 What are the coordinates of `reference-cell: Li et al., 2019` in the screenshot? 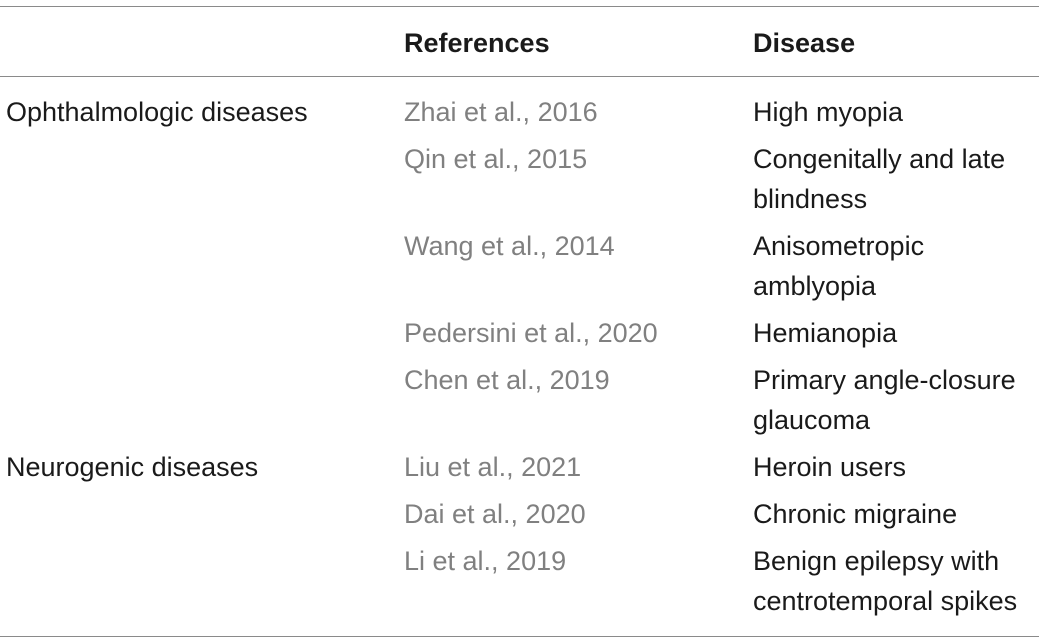 It's located at (485, 561).